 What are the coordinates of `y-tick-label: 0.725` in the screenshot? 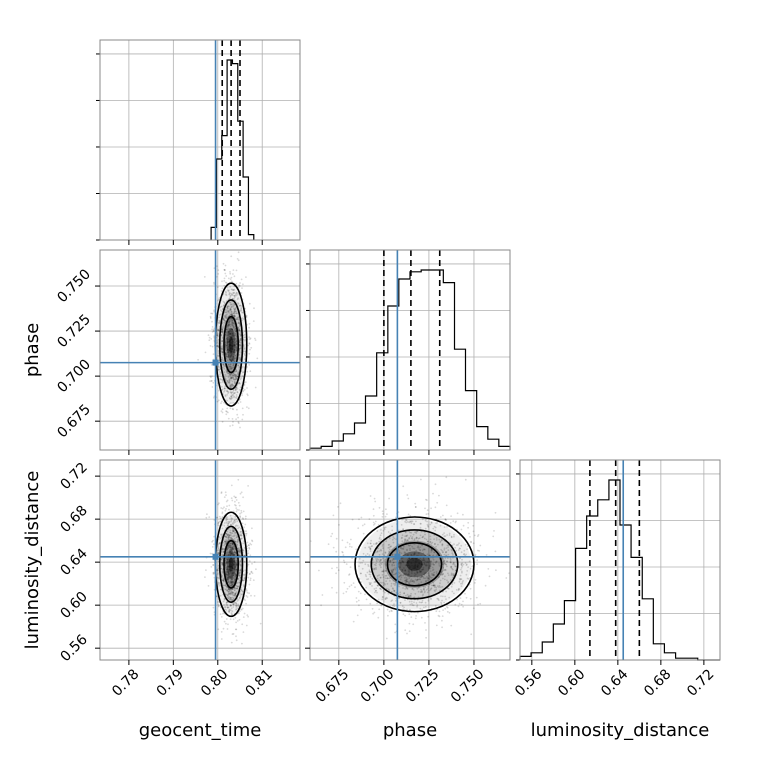 It's located at (74, 331).